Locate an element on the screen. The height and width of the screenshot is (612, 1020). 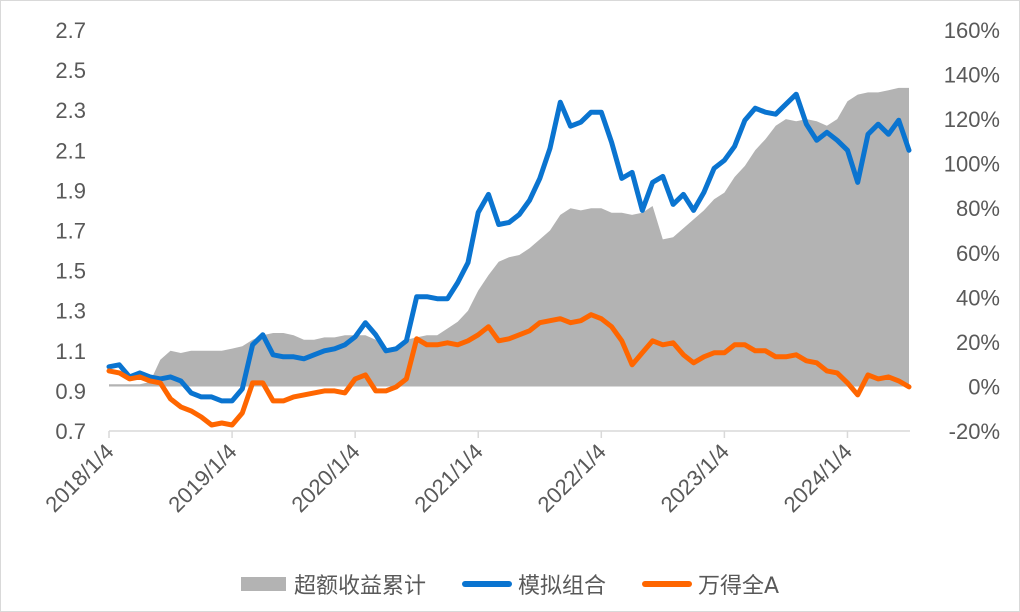
legend-label-portfolio: 模拟组合 is located at coordinates (561, 586).